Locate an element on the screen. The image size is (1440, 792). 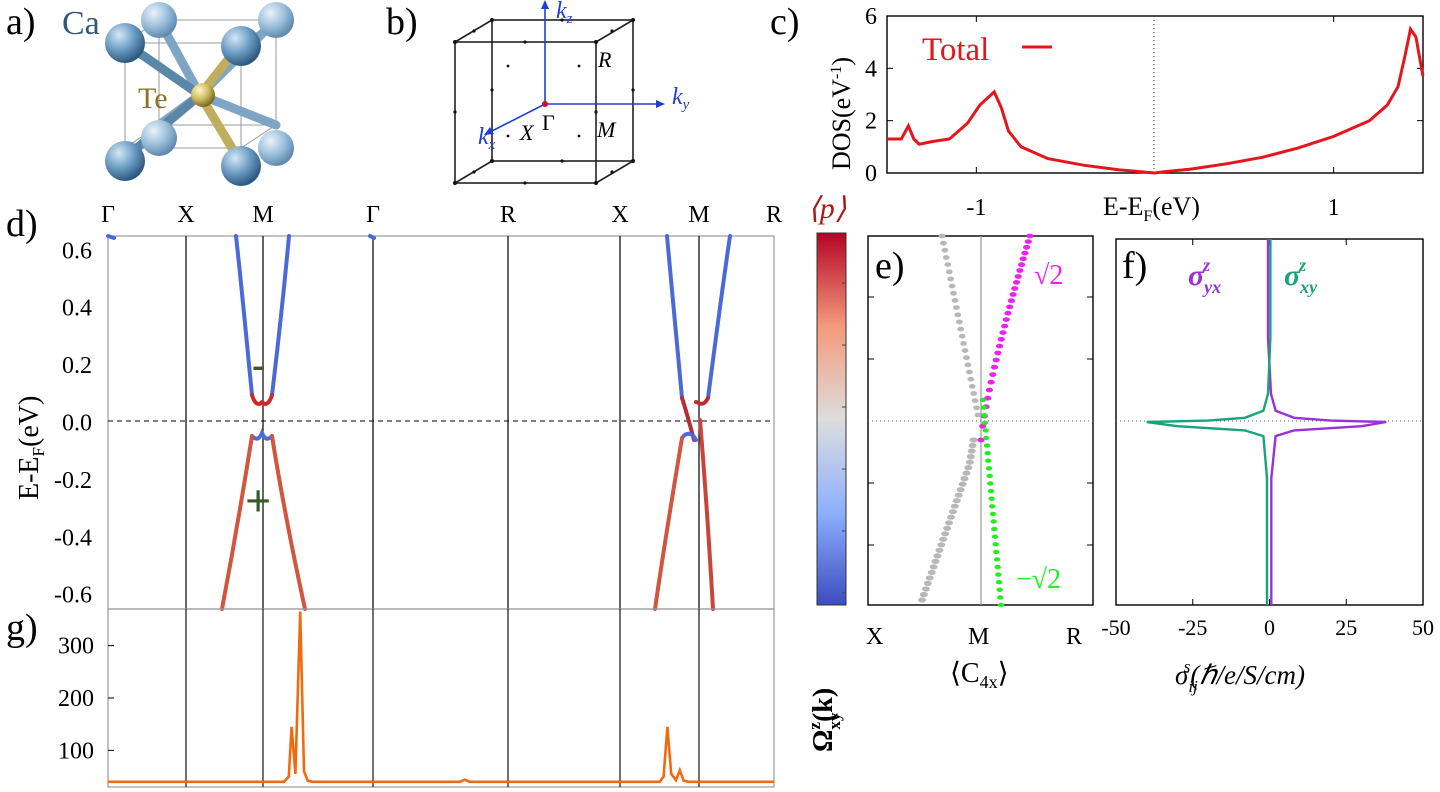
kz-label: kz is located at coordinates (564, 13).